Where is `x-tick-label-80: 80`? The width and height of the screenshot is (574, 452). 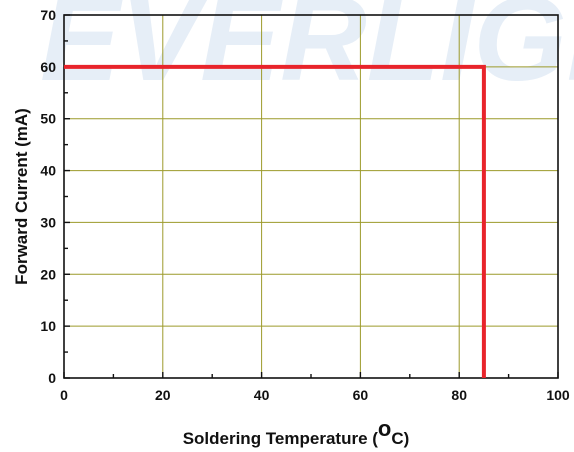
x-tick-label-80: 80 is located at coordinates (459, 395).